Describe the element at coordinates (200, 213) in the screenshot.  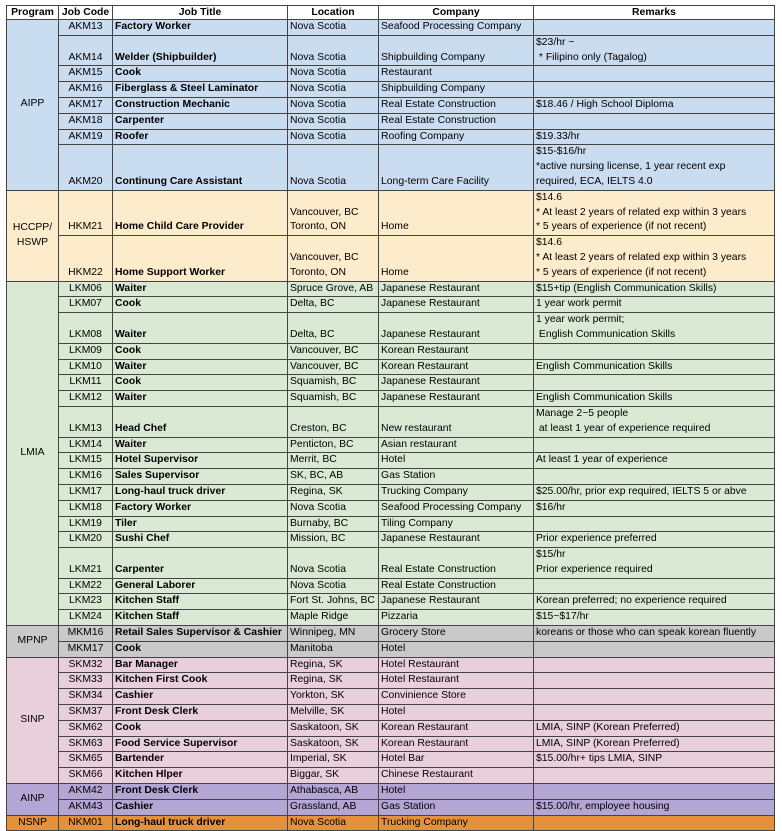
I see `job-title-cell: Home Child Care Provider` at that location.